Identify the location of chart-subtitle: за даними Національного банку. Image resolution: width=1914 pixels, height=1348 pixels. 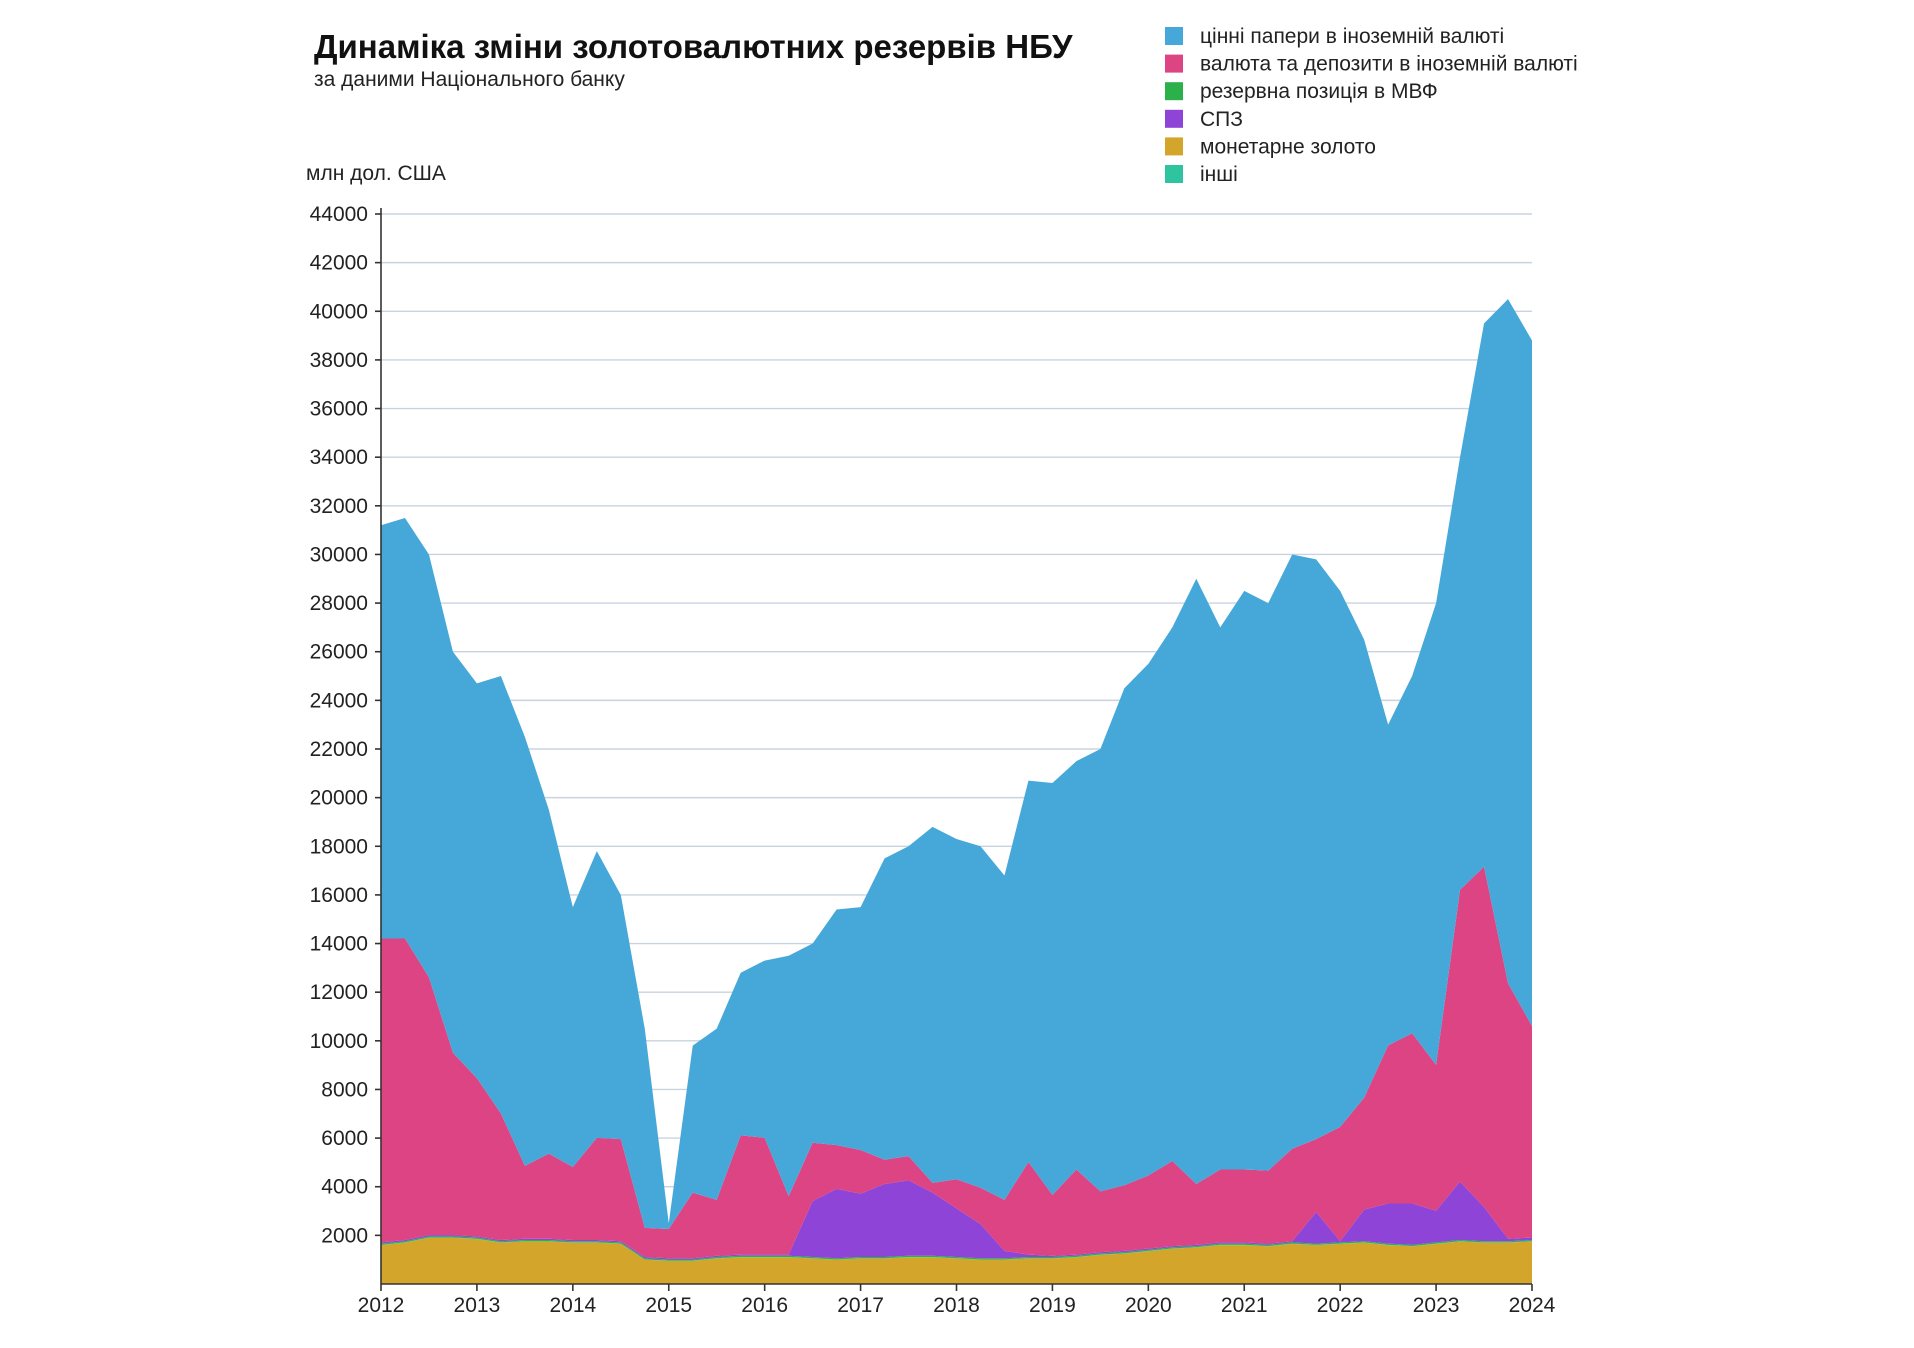
(469, 79).